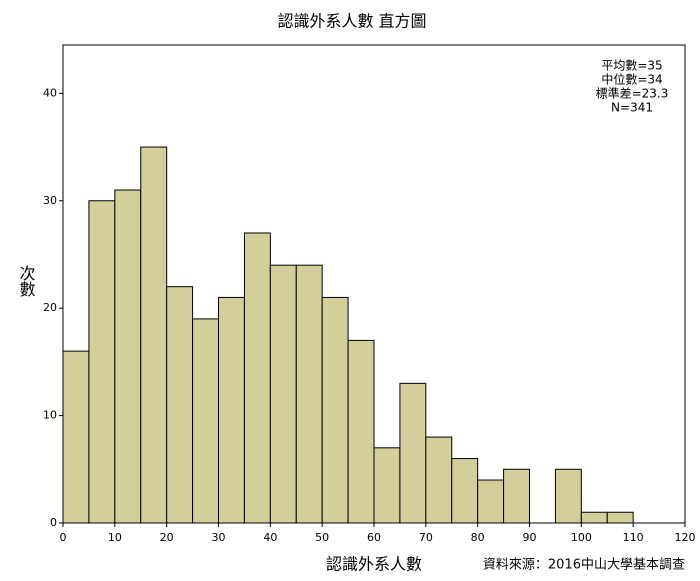  Describe the element at coordinates (50, 200) in the screenshot. I see `y-tick-label: 30` at that location.